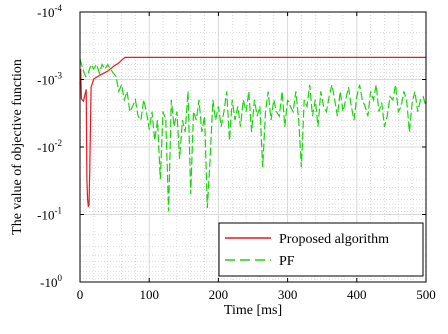  Describe the element at coordinates (17, 147) in the screenshot. I see `y-axis-label: The value of objective function` at that location.